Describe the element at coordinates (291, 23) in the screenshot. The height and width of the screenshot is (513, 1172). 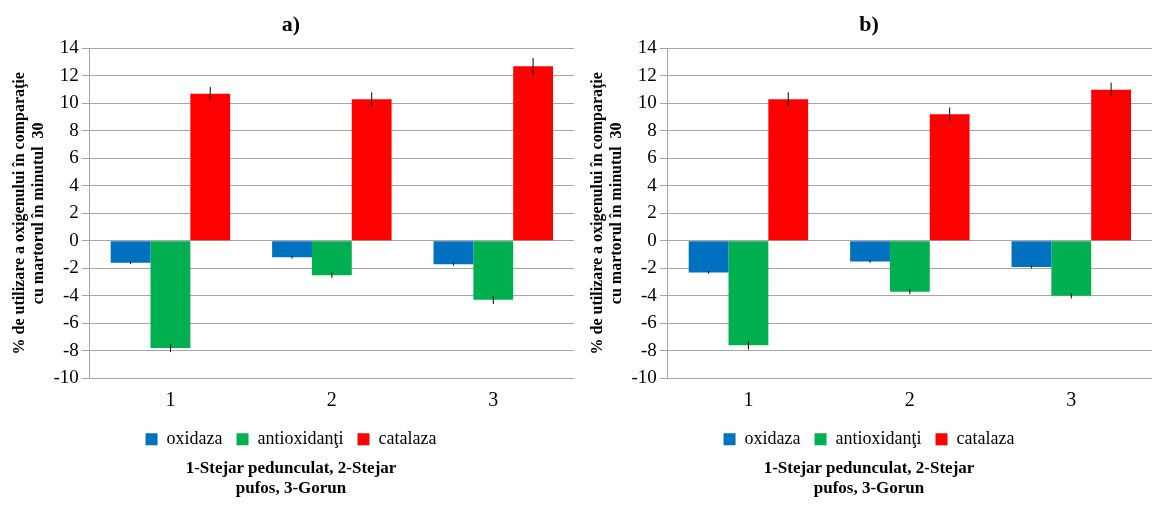
I see `chart-title: a)` at that location.